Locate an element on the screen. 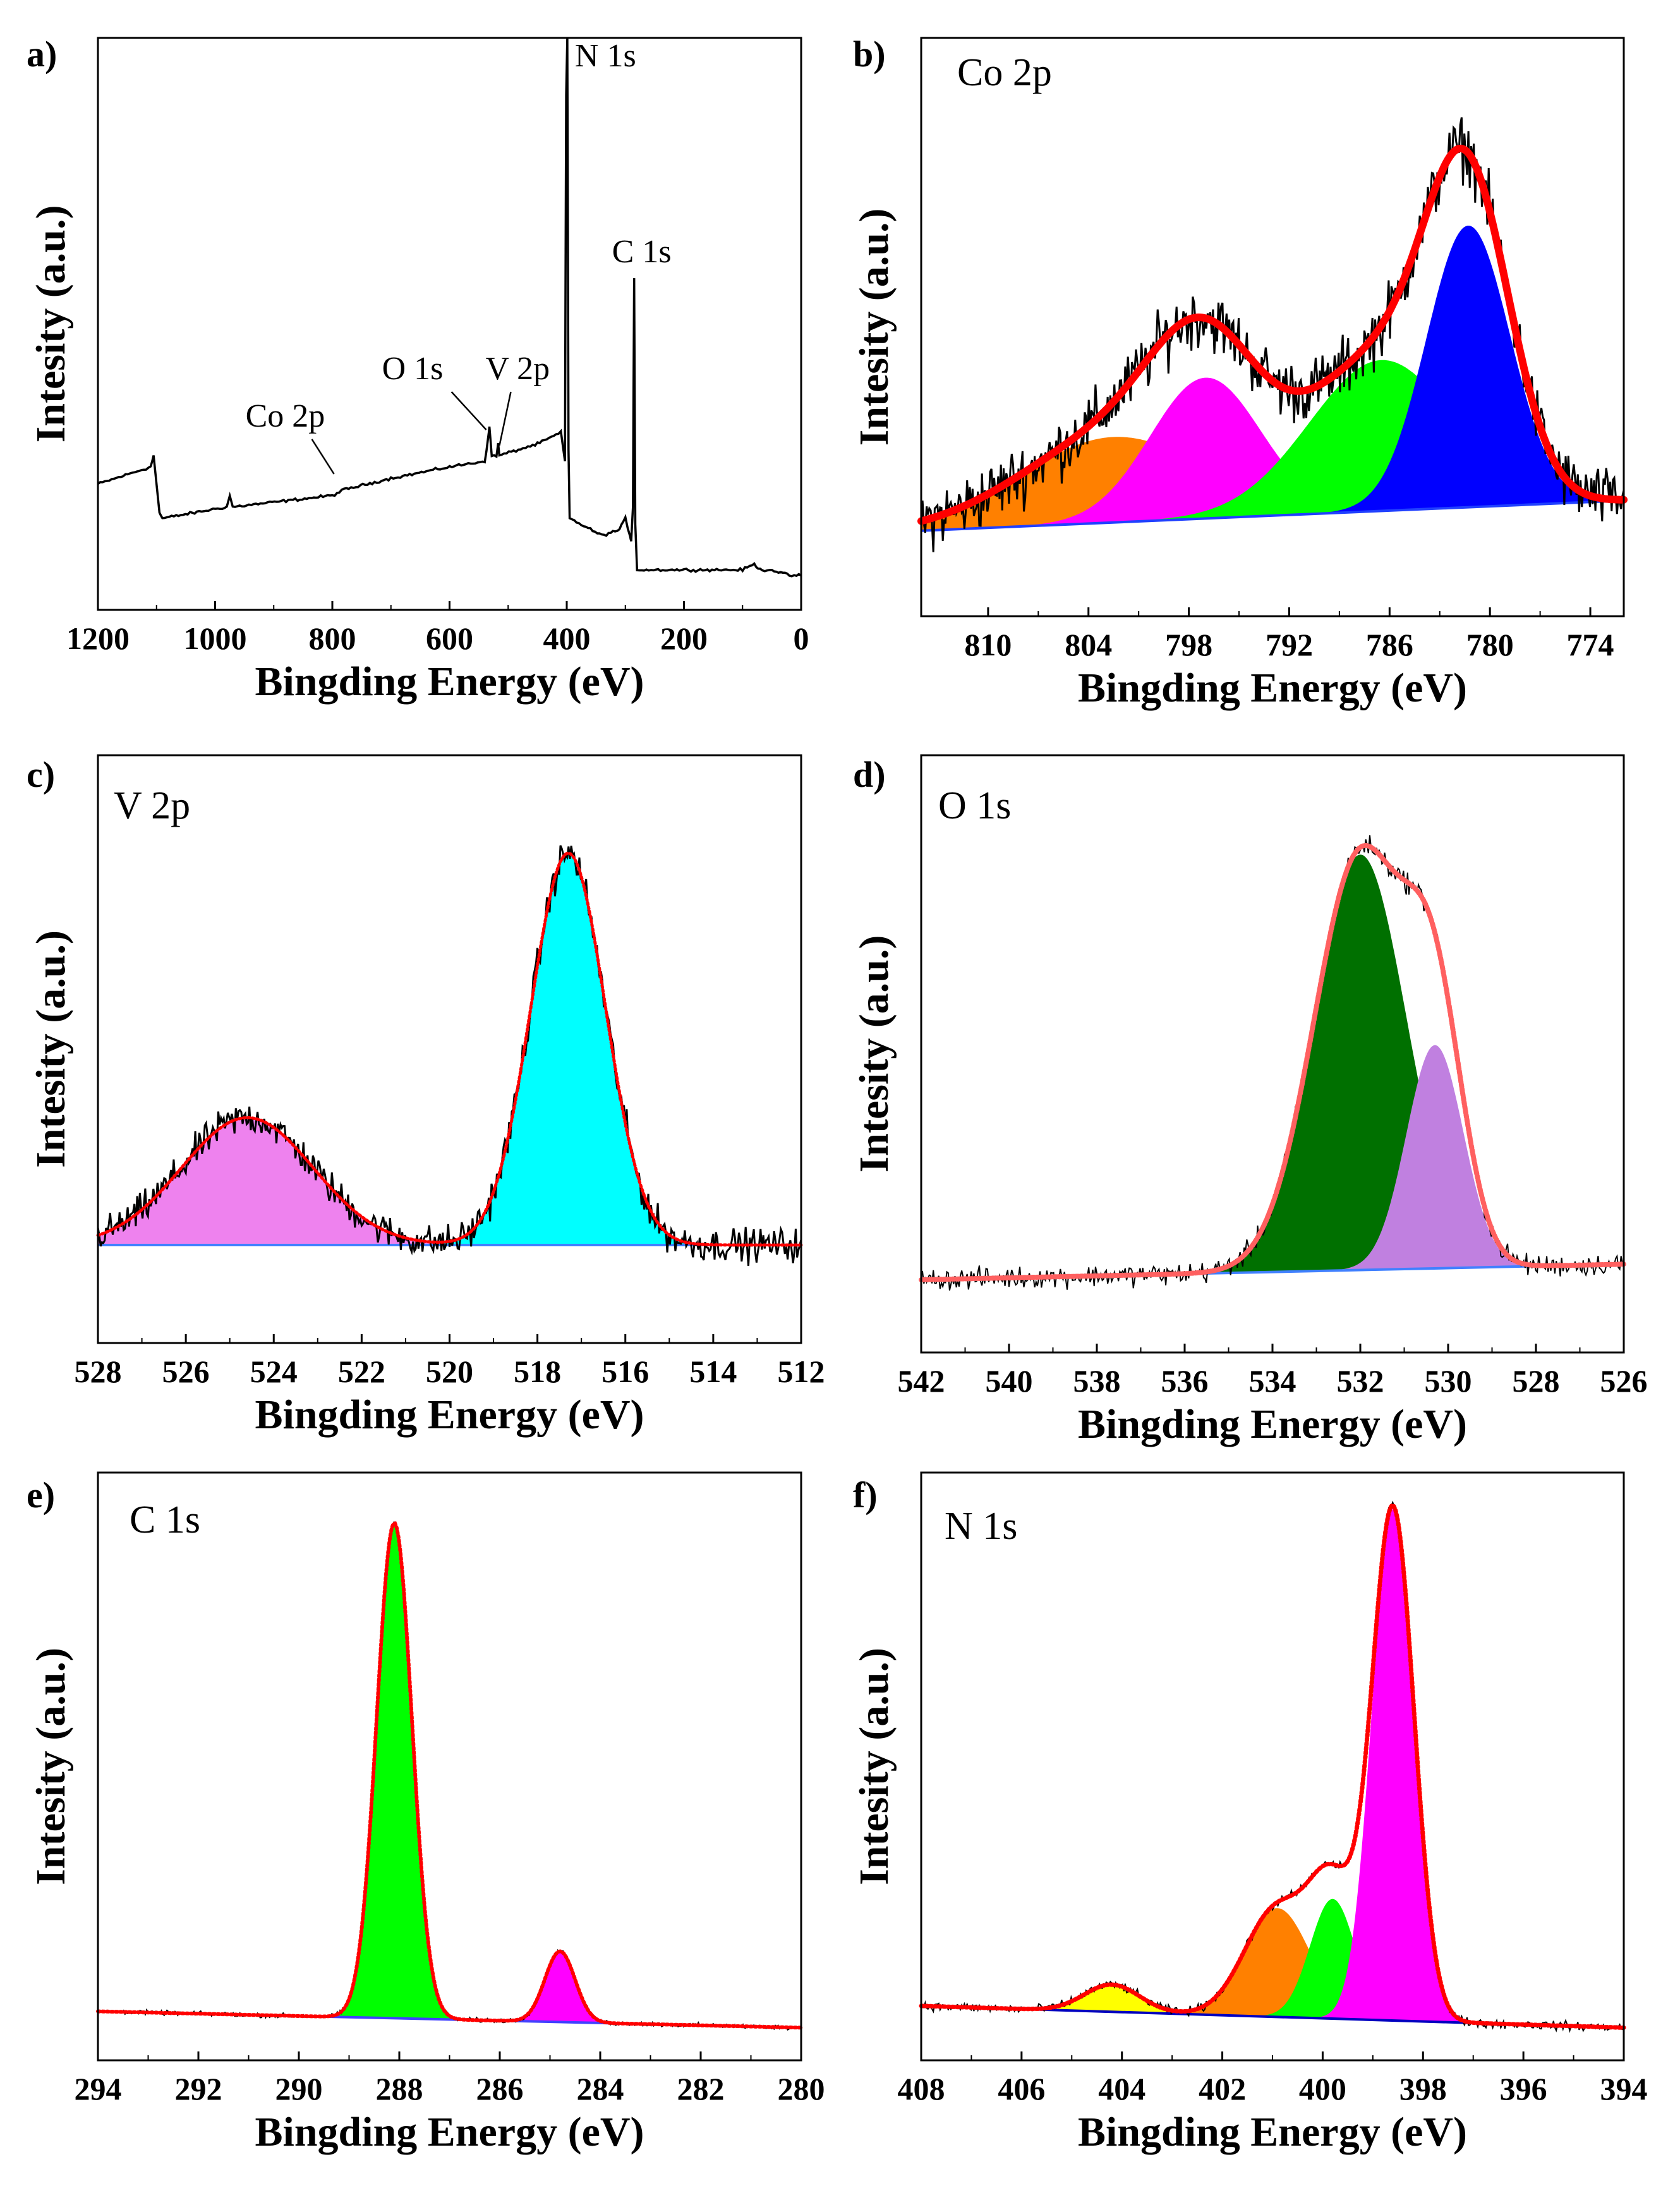  x-tick-label: 522 is located at coordinates (361, 1371).